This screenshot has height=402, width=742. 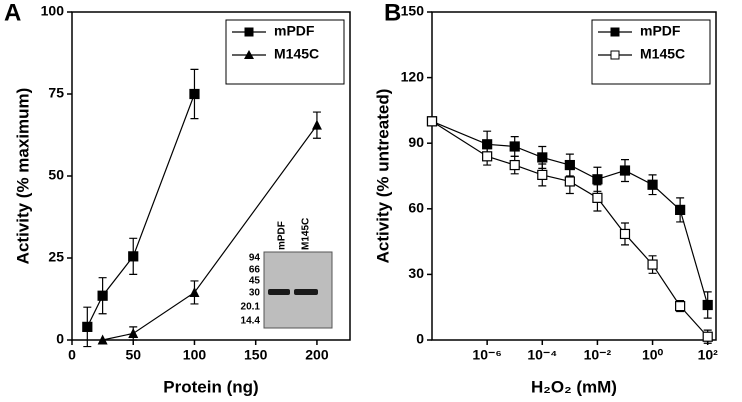 I want to click on y-tick-label: 120, so click(x=413, y=76).